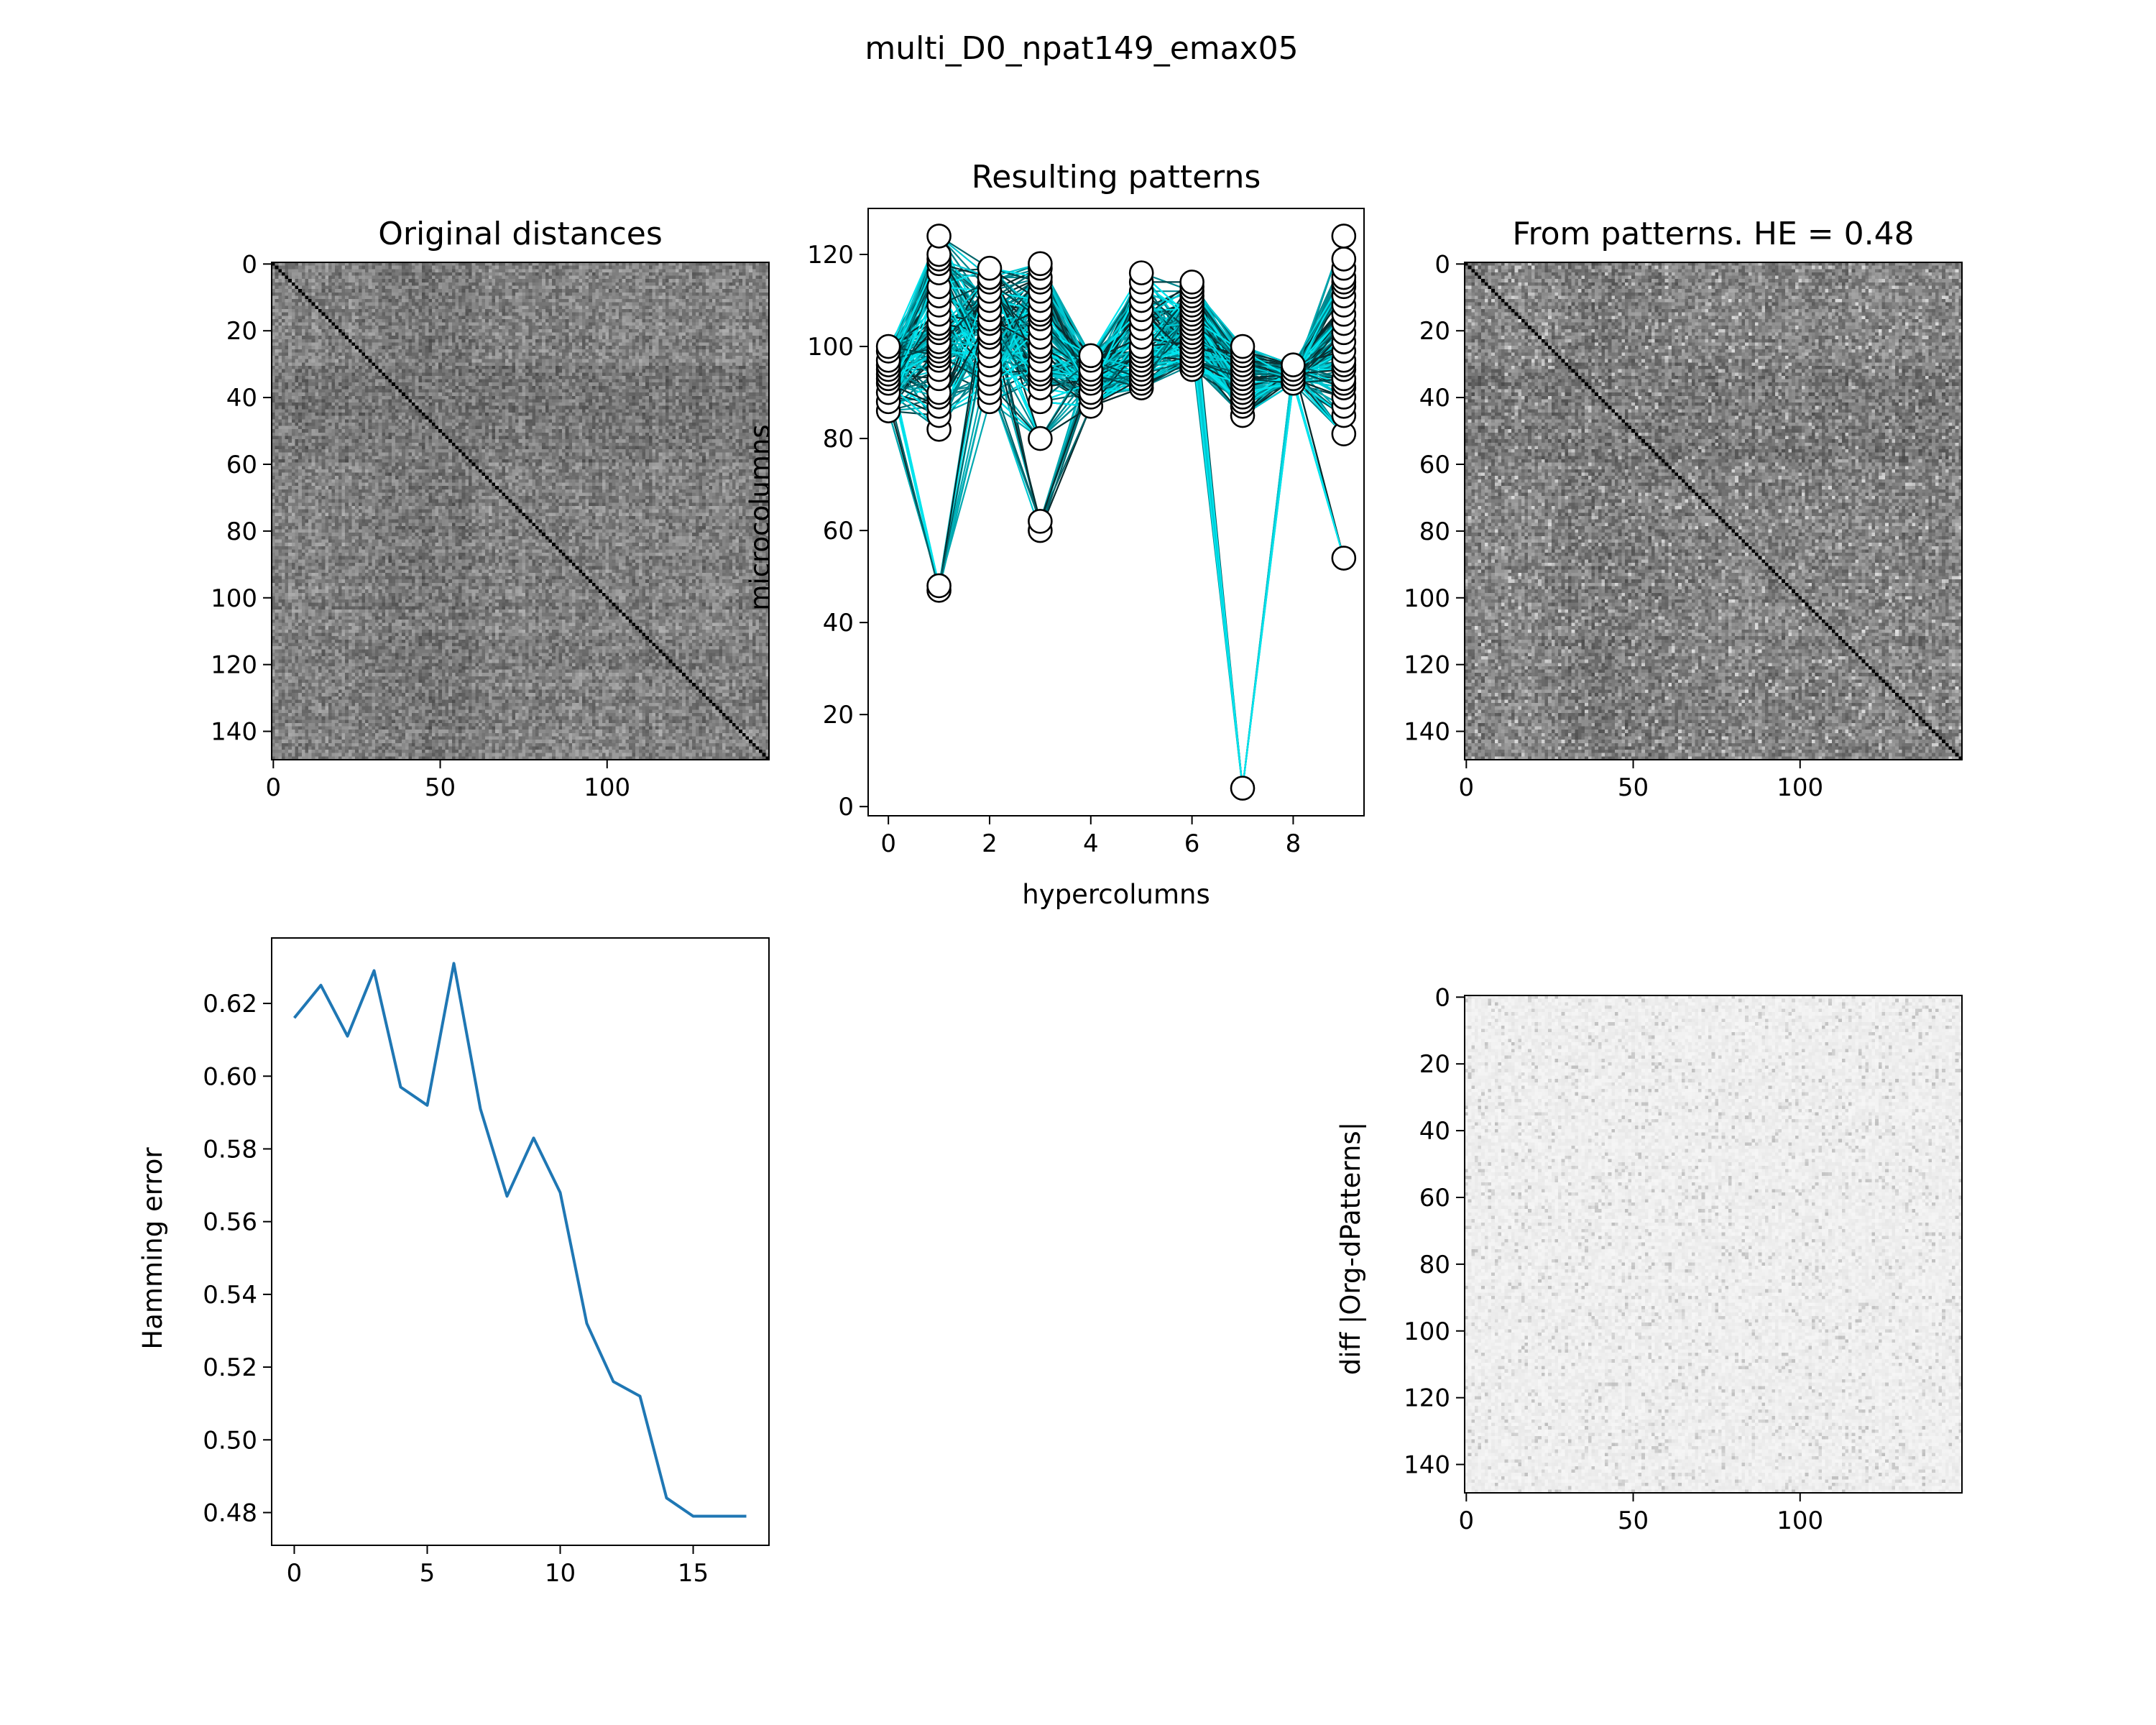 Image resolution: width=2156 pixels, height=1725 pixels. What do you see at coordinates (242, 532) in the screenshot?
I see `original-ytick-label: 80` at bounding box center [242, 532].